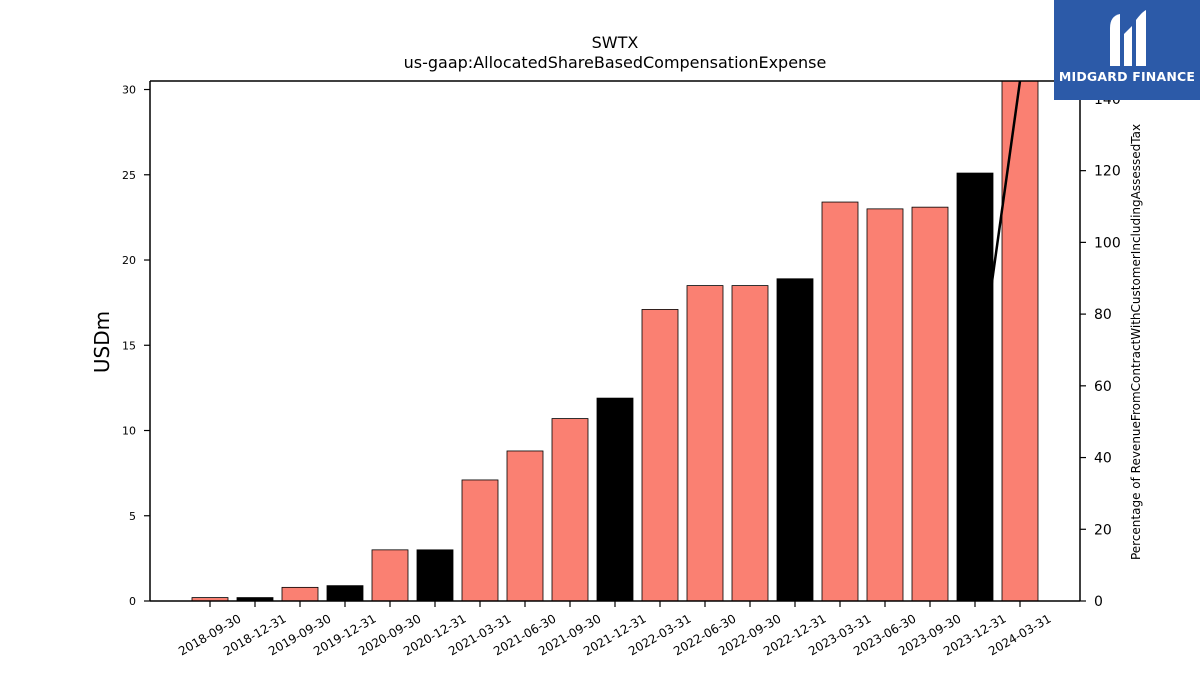  I want to click on ratio-line-series, so click(997, 242).